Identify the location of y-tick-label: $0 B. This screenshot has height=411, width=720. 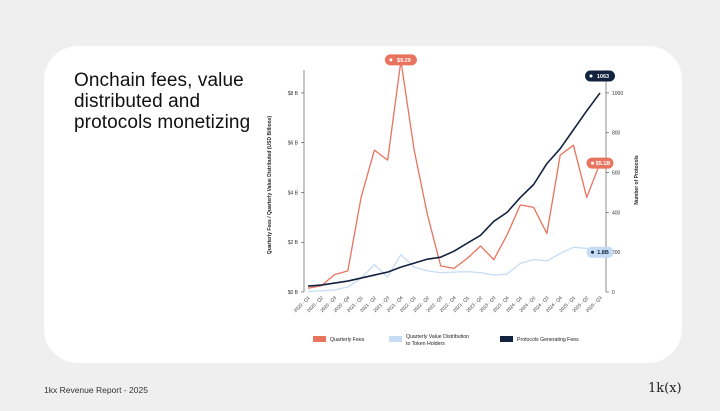
(293, 293).